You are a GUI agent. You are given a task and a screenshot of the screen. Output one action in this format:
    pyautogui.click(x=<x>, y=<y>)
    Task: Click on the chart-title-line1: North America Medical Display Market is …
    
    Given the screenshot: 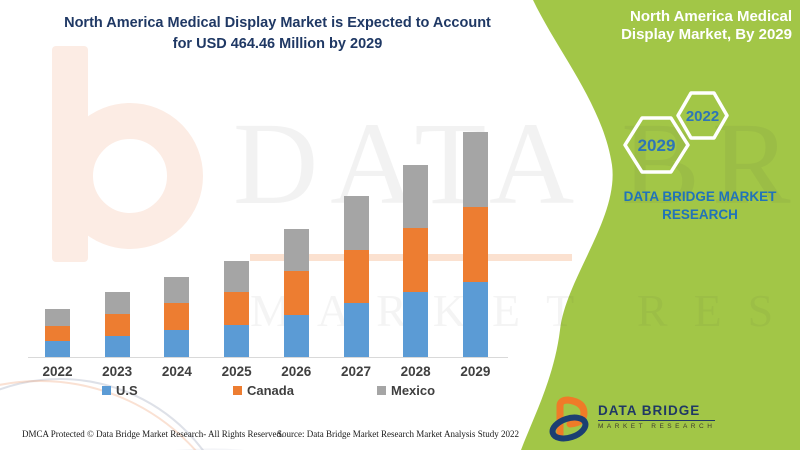 What is the action you would take?
    pyautogui.click(x=277, y=23)
    